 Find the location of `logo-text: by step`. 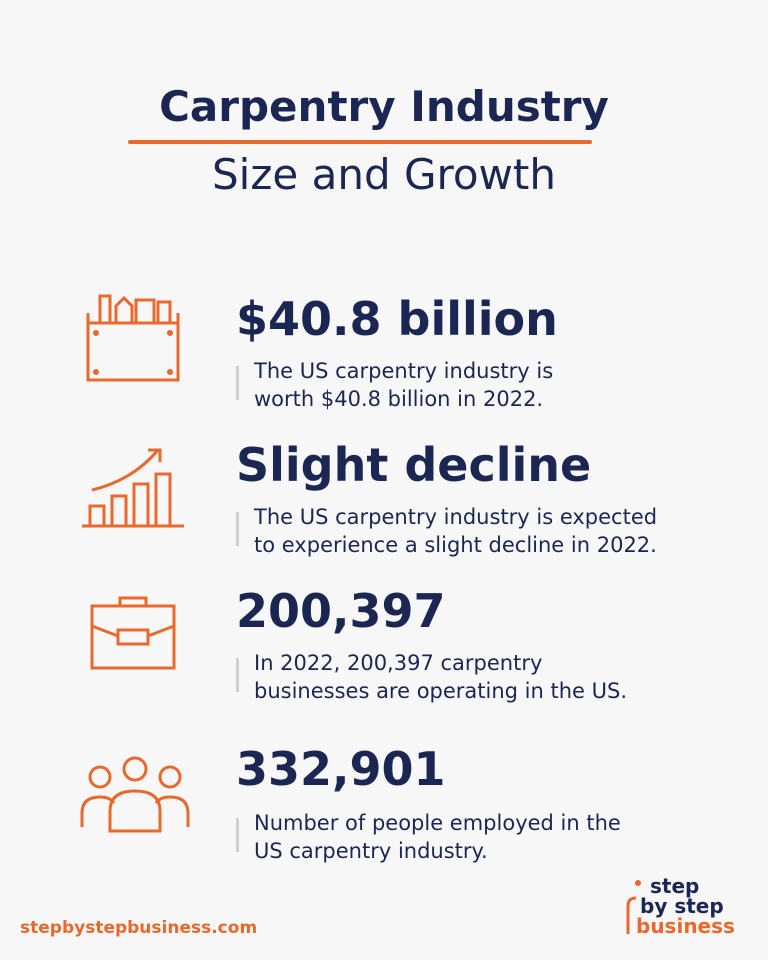

logo-text: by step is located at coordinates (682, 906).